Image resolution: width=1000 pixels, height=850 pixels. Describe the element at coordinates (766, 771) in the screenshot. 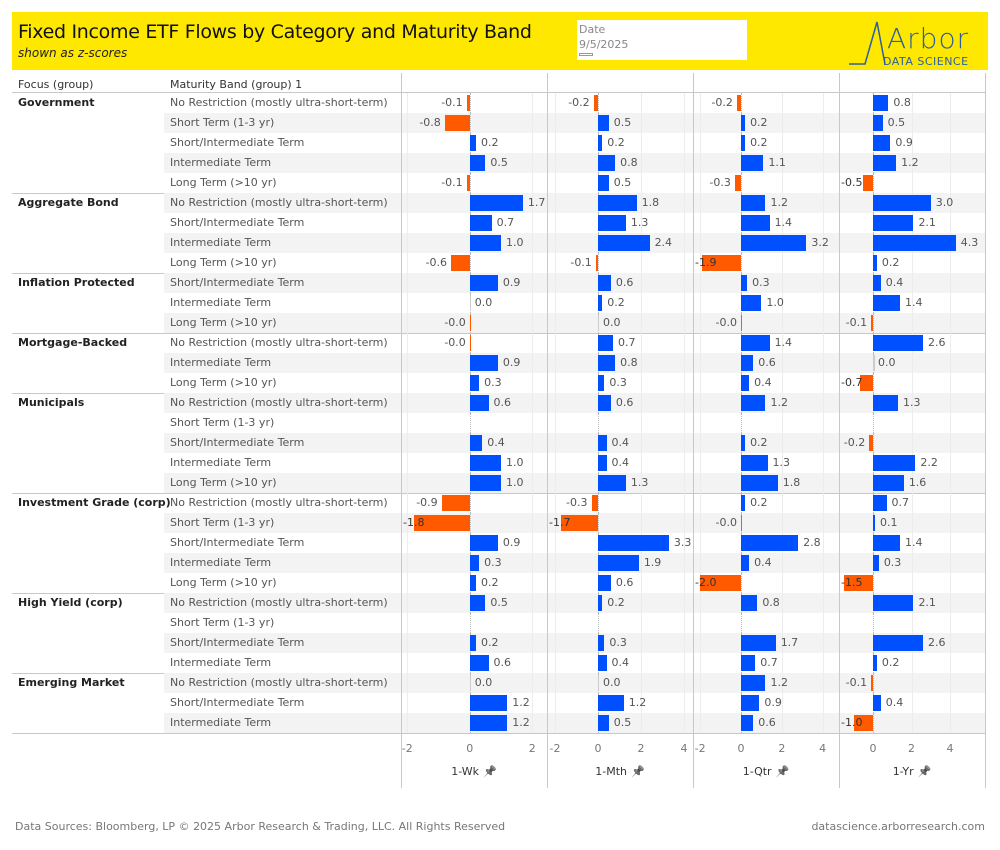

I see `period-header-1-qtr: 1-Qtr 📌` at that location.